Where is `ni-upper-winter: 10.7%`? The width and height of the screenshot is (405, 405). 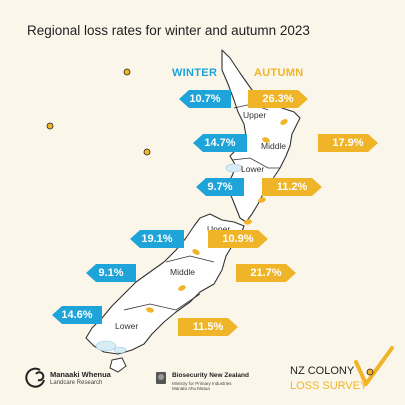 ni-upper-winter: 10.7% is located at coordinates (205, 99).